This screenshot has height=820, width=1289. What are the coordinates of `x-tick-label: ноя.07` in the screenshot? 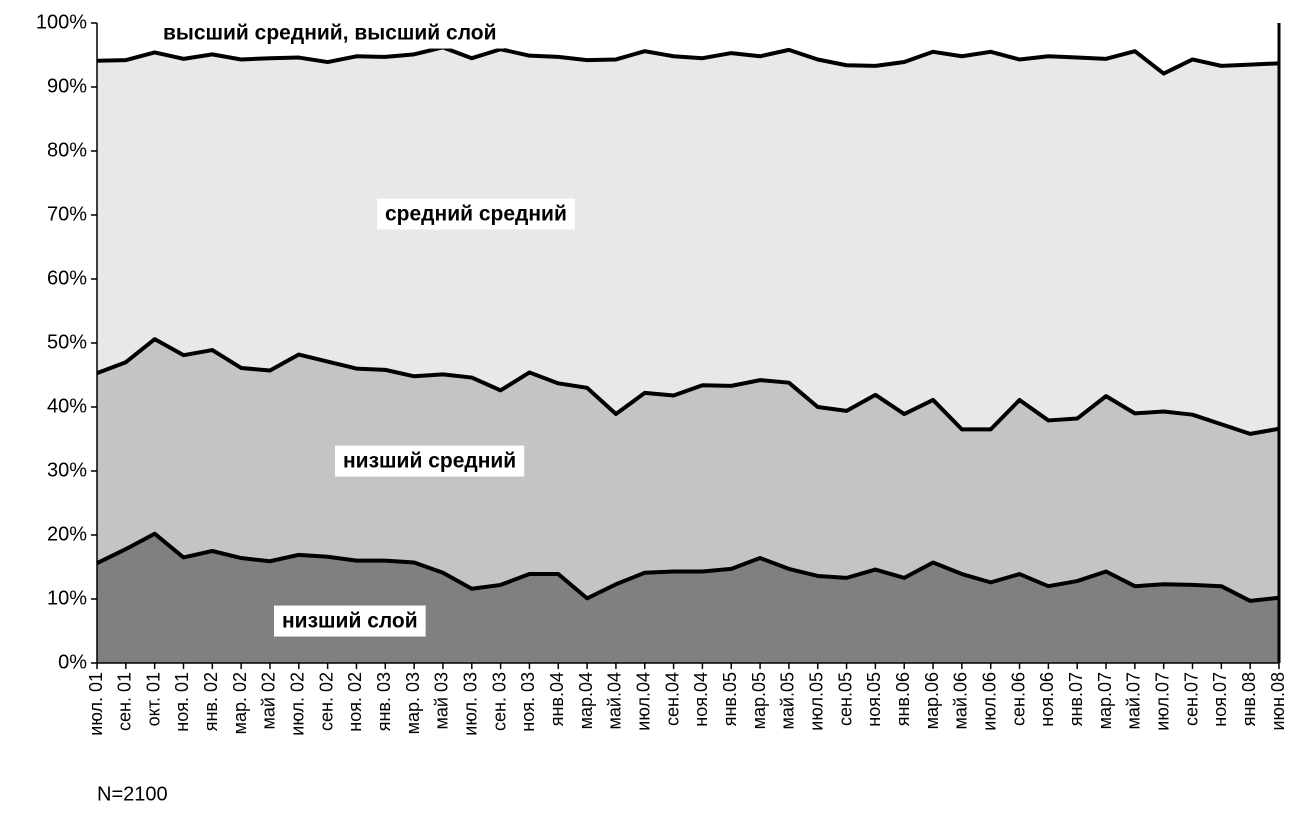 It's located at (1220, 699).